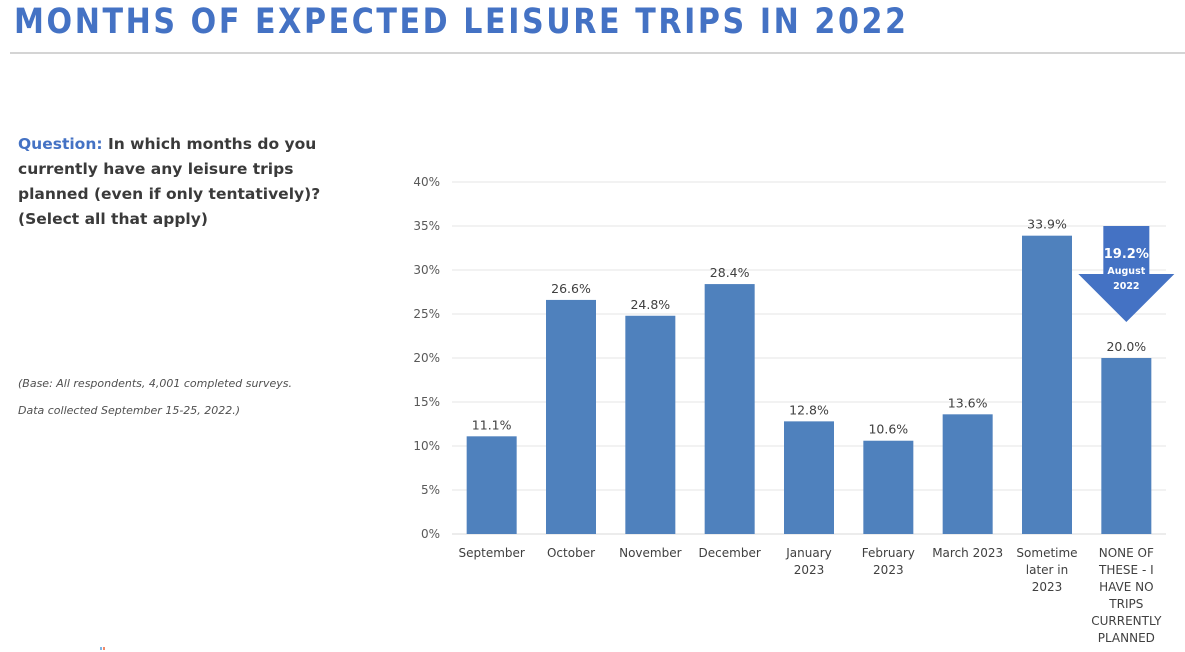 The height and width of the screenshot is (652, 1185). I want to click on callout-month: August, so click(1126, 271).